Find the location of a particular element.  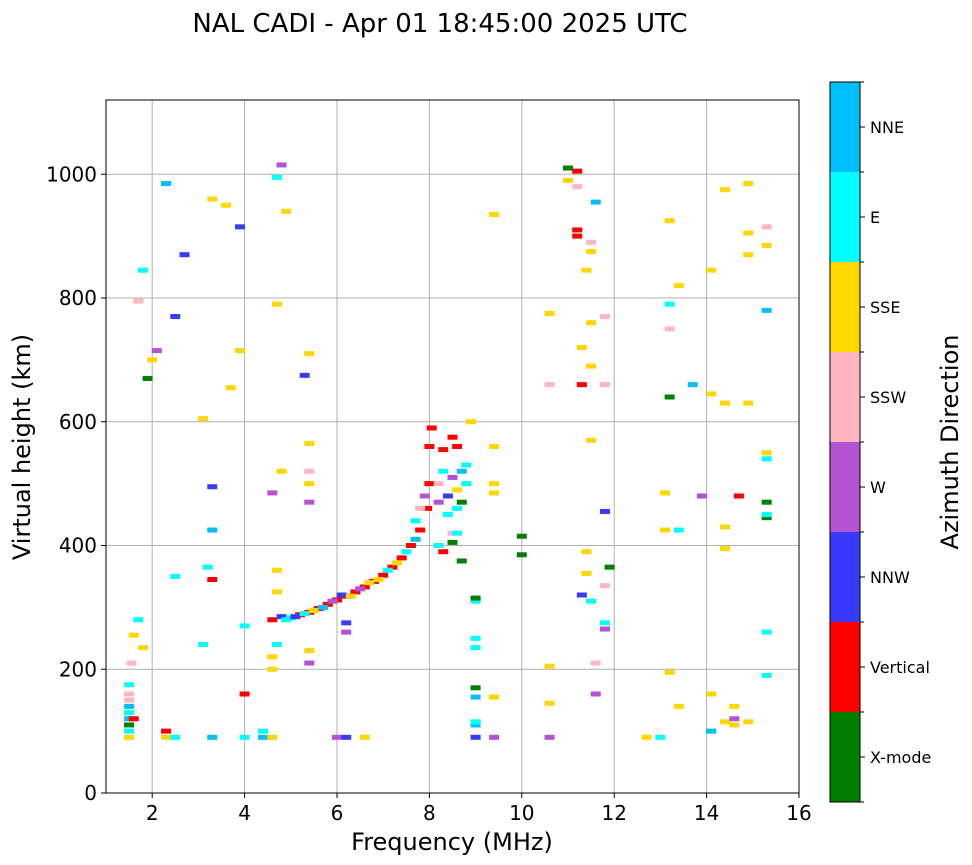

x-tick-label: 12 is located at coordinates (613, 813).